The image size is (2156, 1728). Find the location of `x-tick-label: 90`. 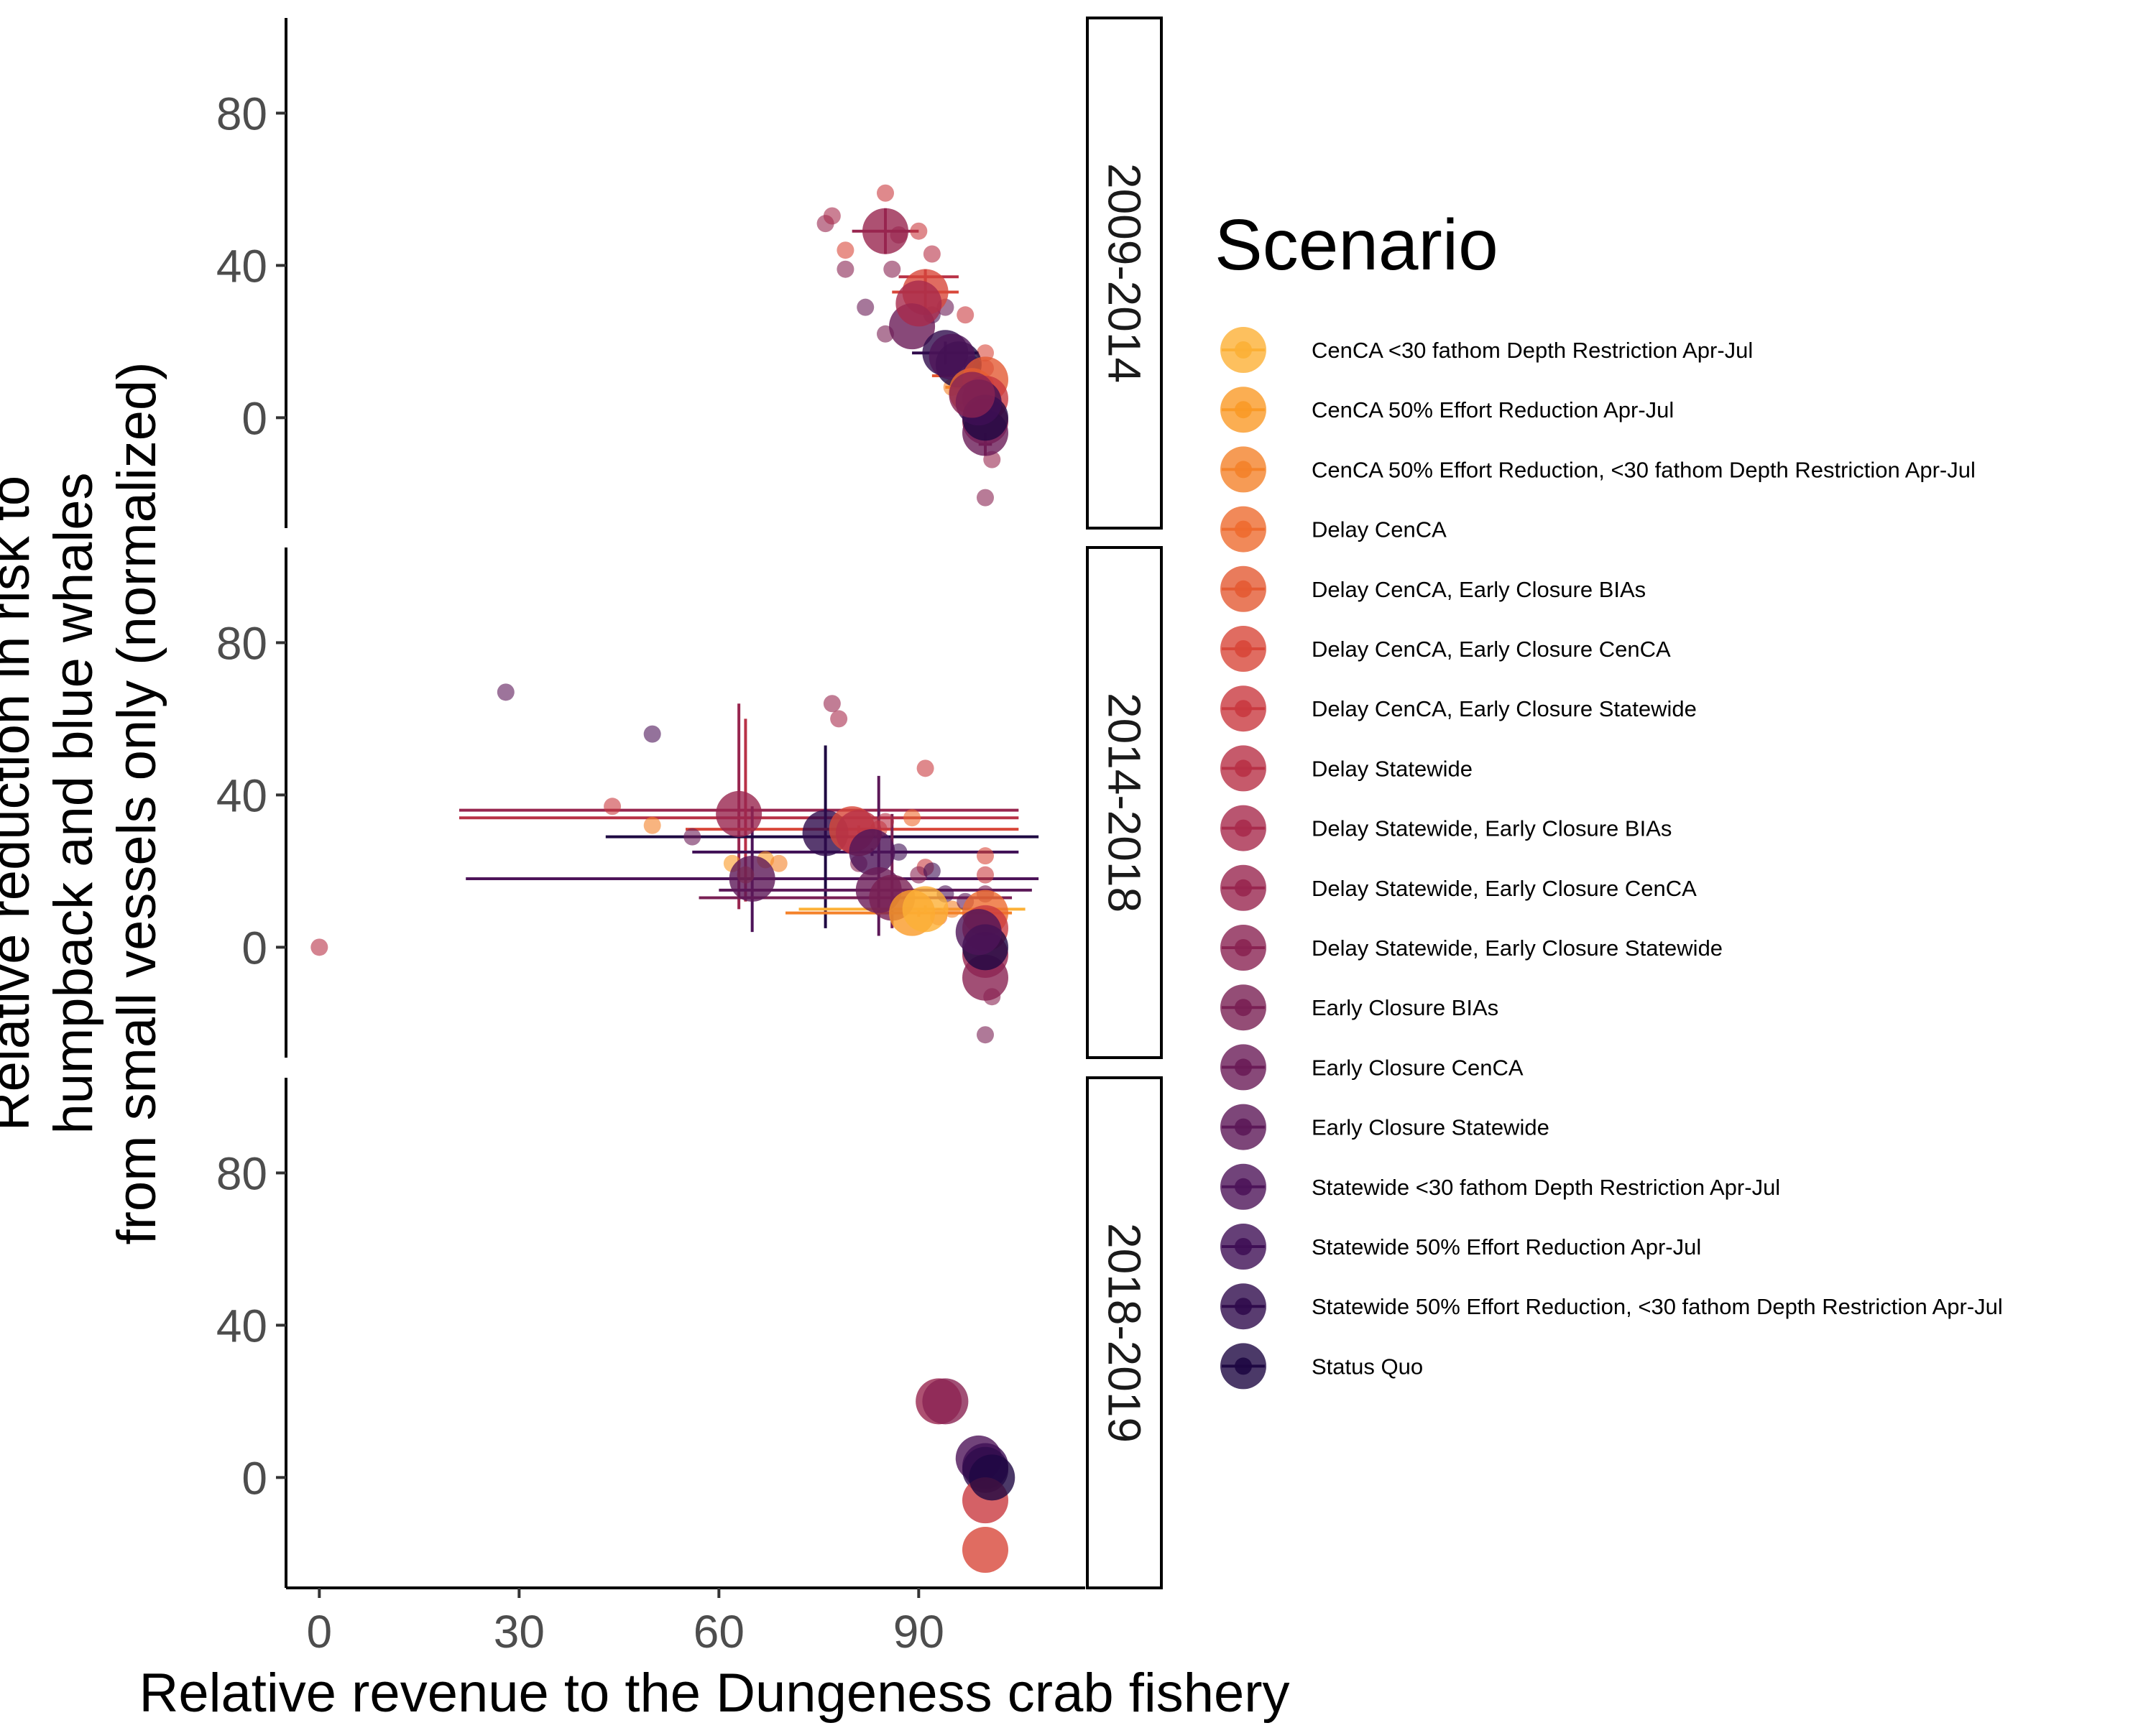

x-tick-label: 90 is located at coordinates (918, 1632).